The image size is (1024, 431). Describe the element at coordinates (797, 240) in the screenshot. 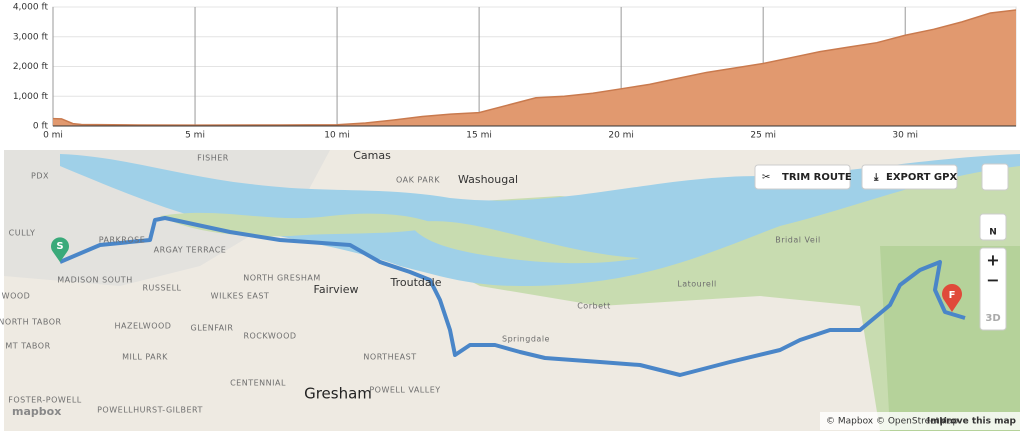

I see `place-label: Bridal Veil` at that location.